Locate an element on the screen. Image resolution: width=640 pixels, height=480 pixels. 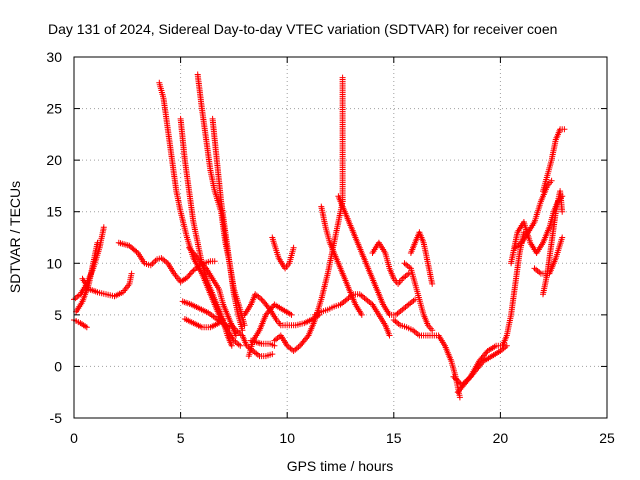
y-tick-label: -5 is located at coordinates (56, 418).